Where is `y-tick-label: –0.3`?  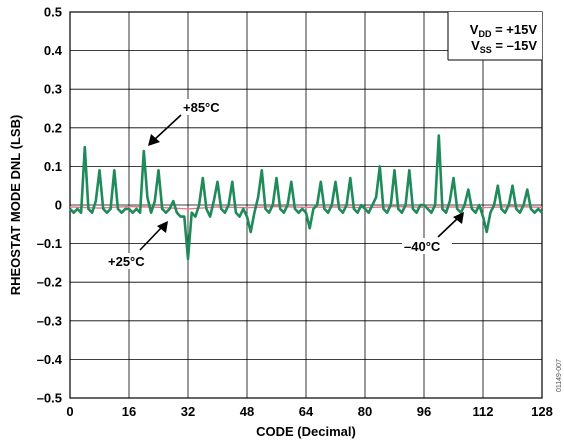 y-tick-label: –0.3 is located at coordinates (49, 320).